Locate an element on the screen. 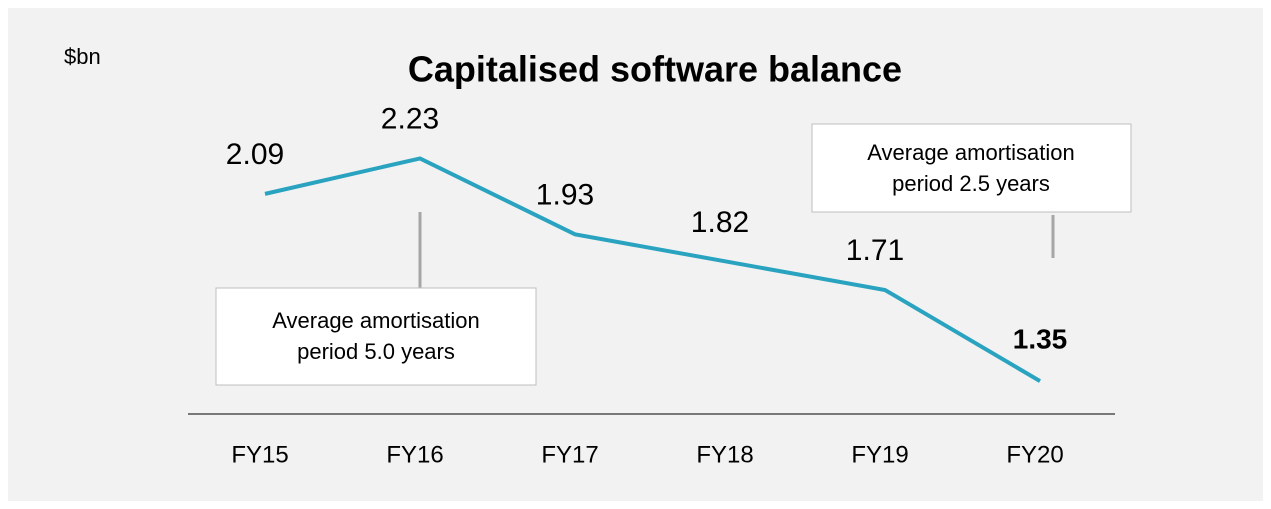 The height and width of the screenshot is (509, 1271). data-label: 1.82 is located at coordinates (720, 222).